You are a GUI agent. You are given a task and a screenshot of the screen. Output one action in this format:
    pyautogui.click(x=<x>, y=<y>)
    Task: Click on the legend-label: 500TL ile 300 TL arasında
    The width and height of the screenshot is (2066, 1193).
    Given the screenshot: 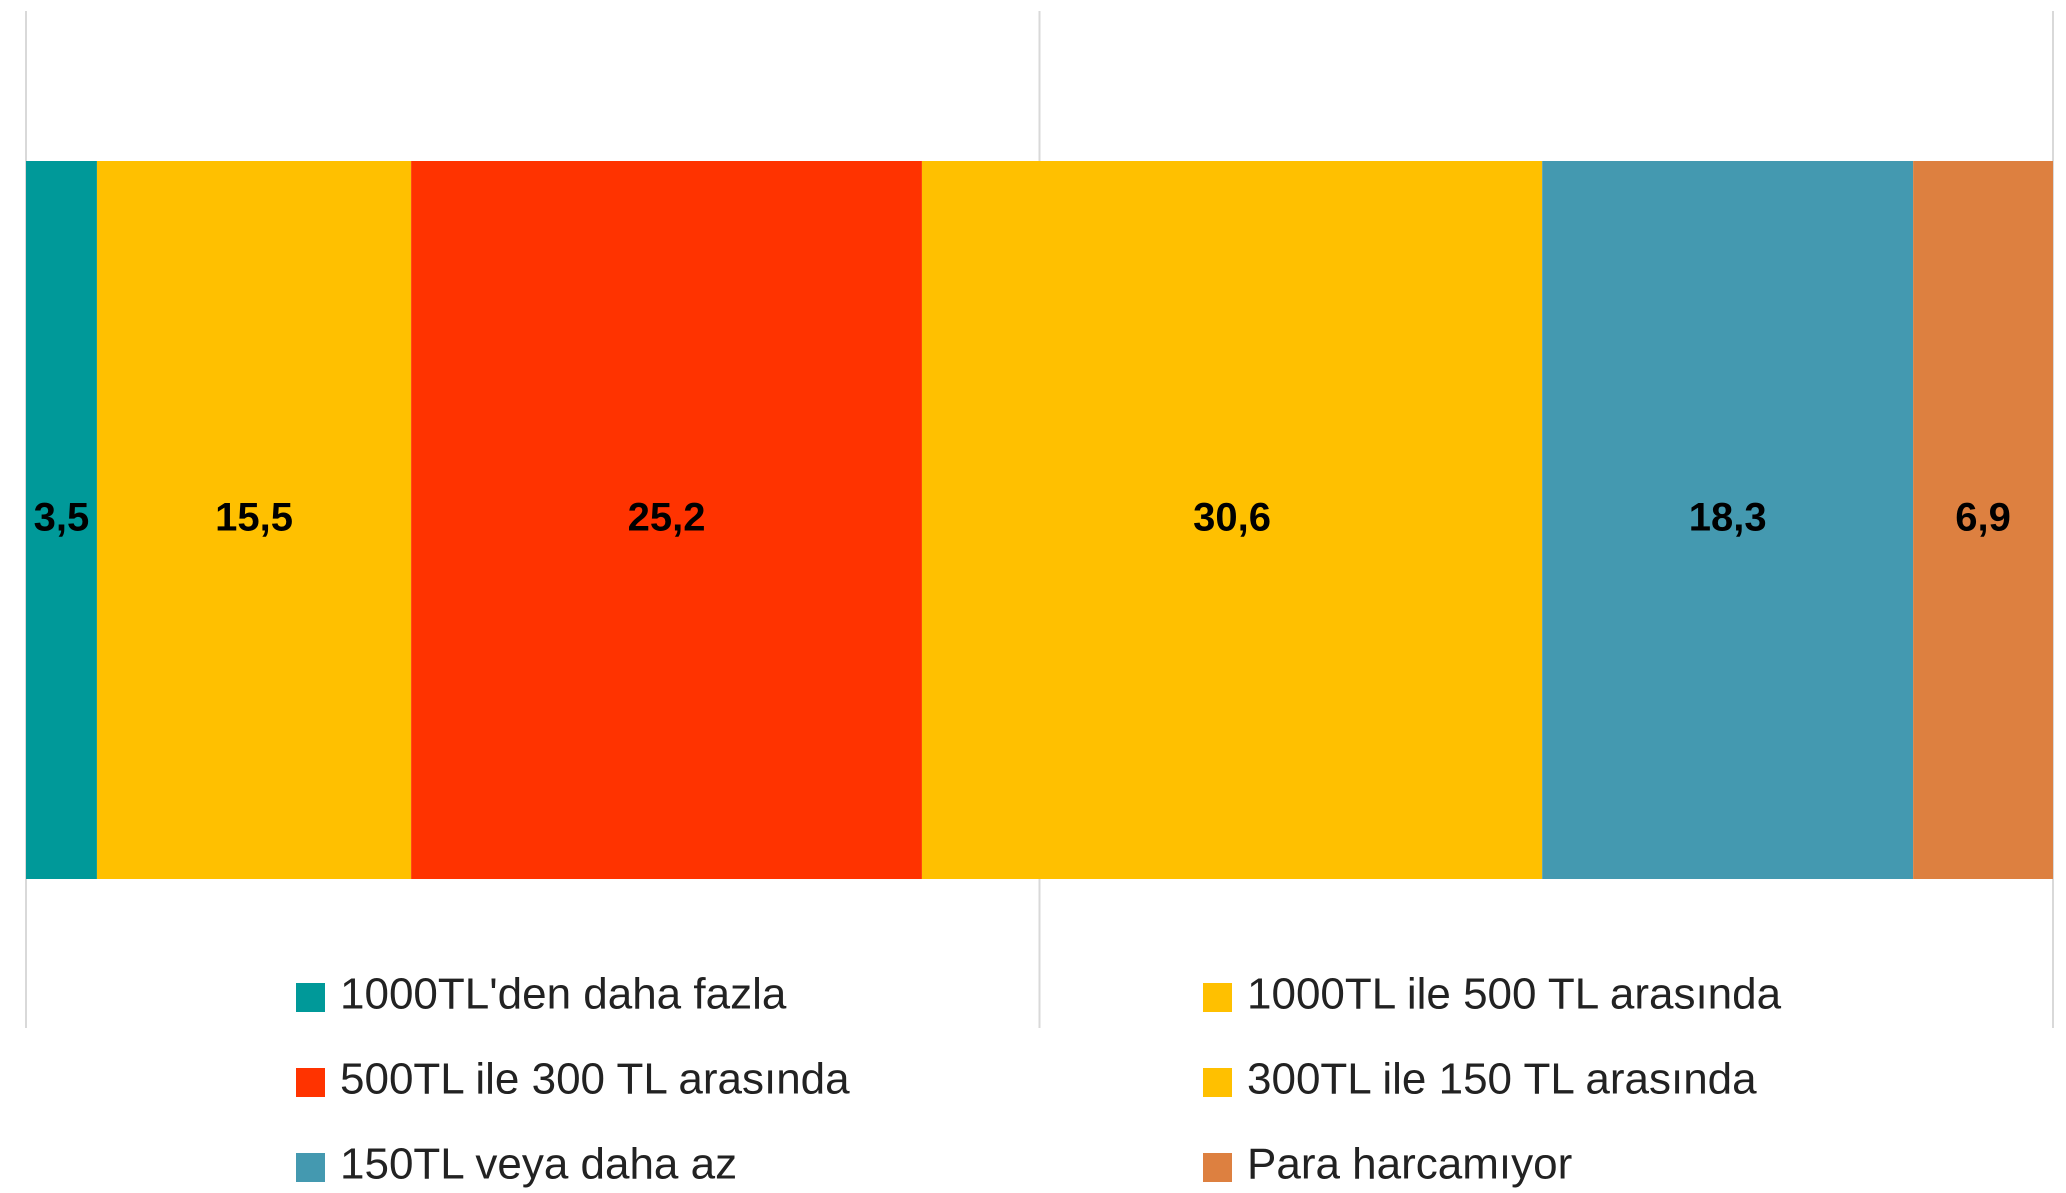 What is the action you would take?
    pyautogui.click(x=595, y=1079)
    